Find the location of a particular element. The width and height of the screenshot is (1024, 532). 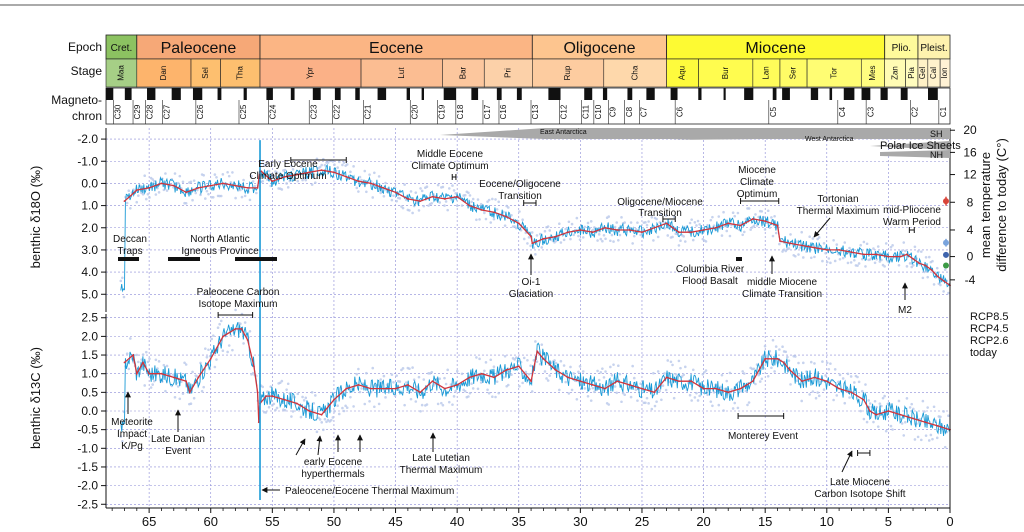

chron-label-3: C27 is located at coordinates (167, 111).